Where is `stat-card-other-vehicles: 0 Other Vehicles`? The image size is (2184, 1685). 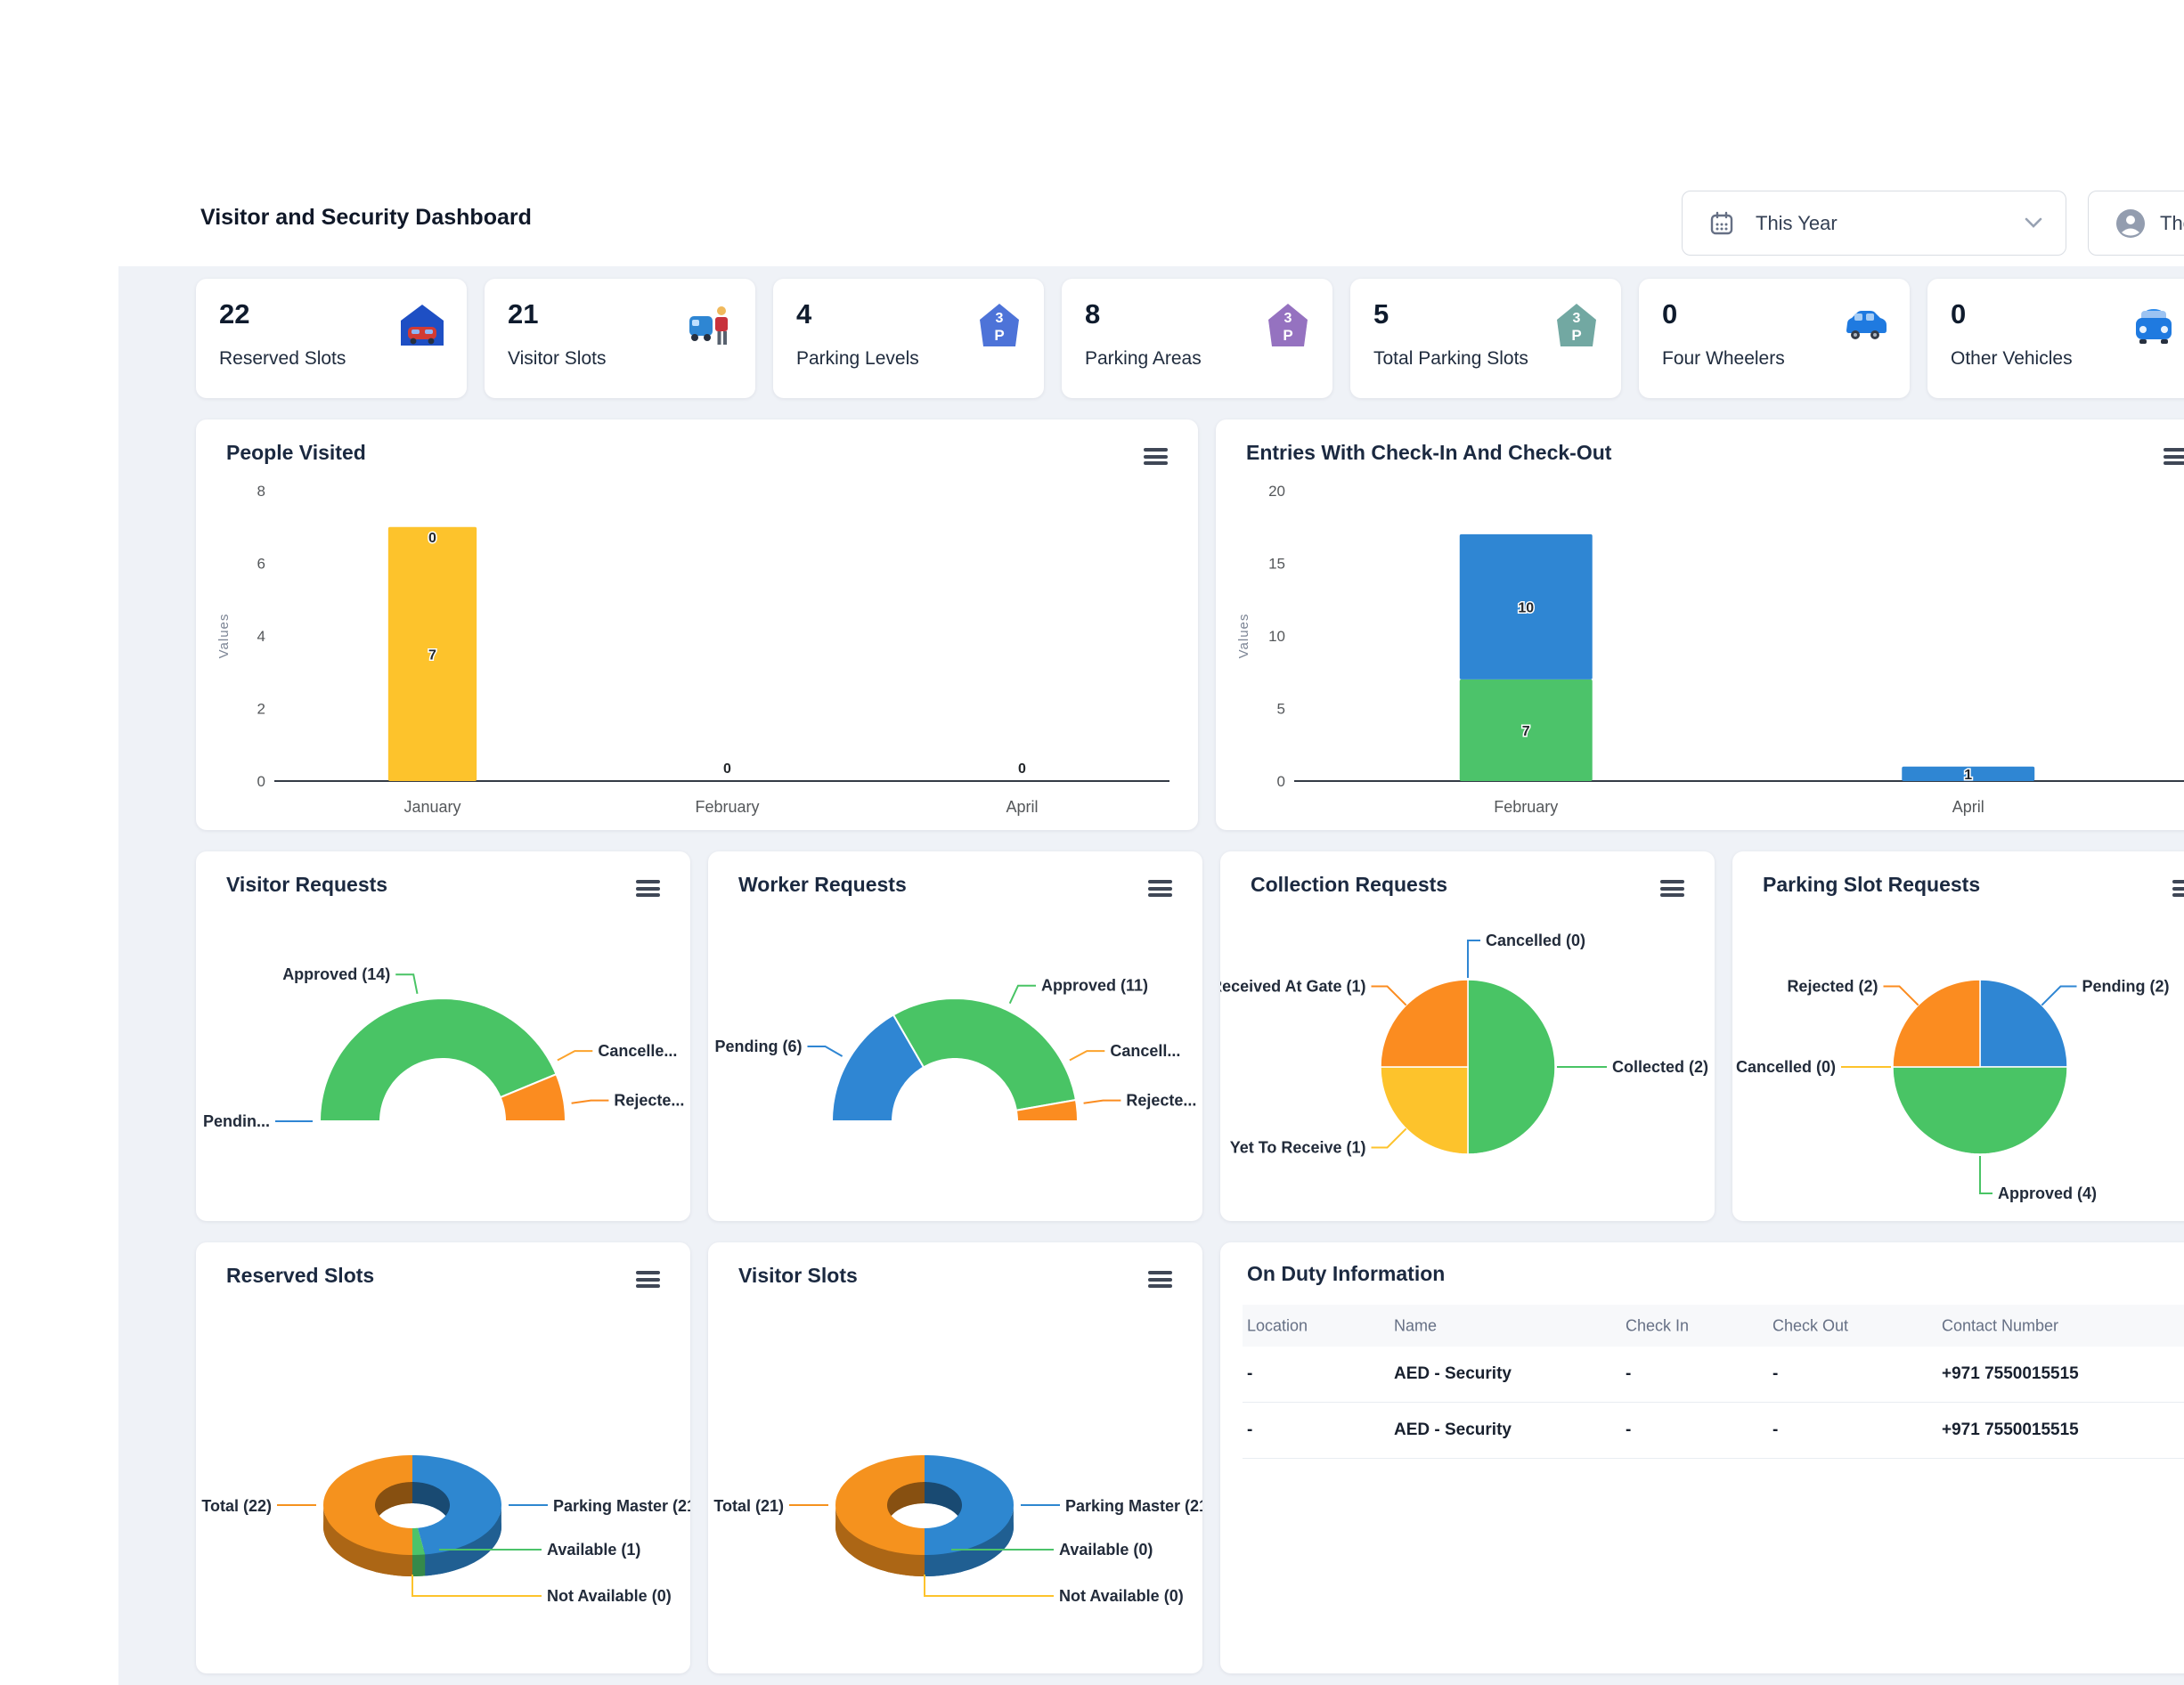
stat-card-other-vehicles: 0 Other Vehicles is located at coordinates (2055, 338).